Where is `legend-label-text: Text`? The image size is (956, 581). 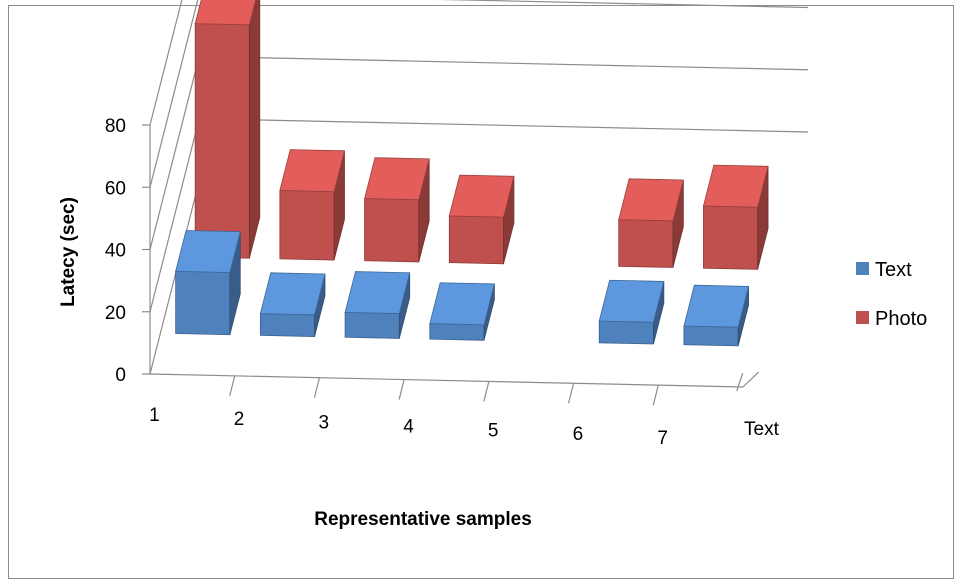
legend-label-text: Text is located at coordinates (893, 270).